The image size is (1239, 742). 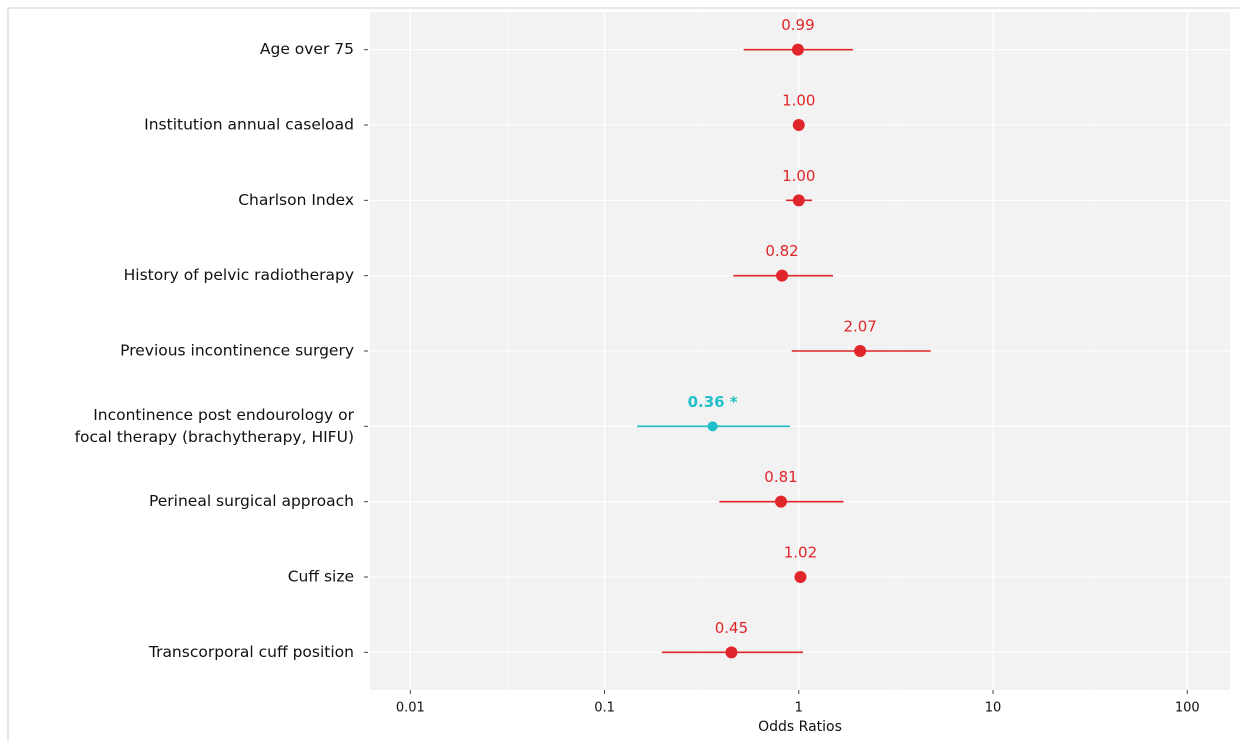 What do you see at coordinates (307, 49) in the screenshot?
I see `y-tick-label: Age over 75` at bounding box center [307, 49].